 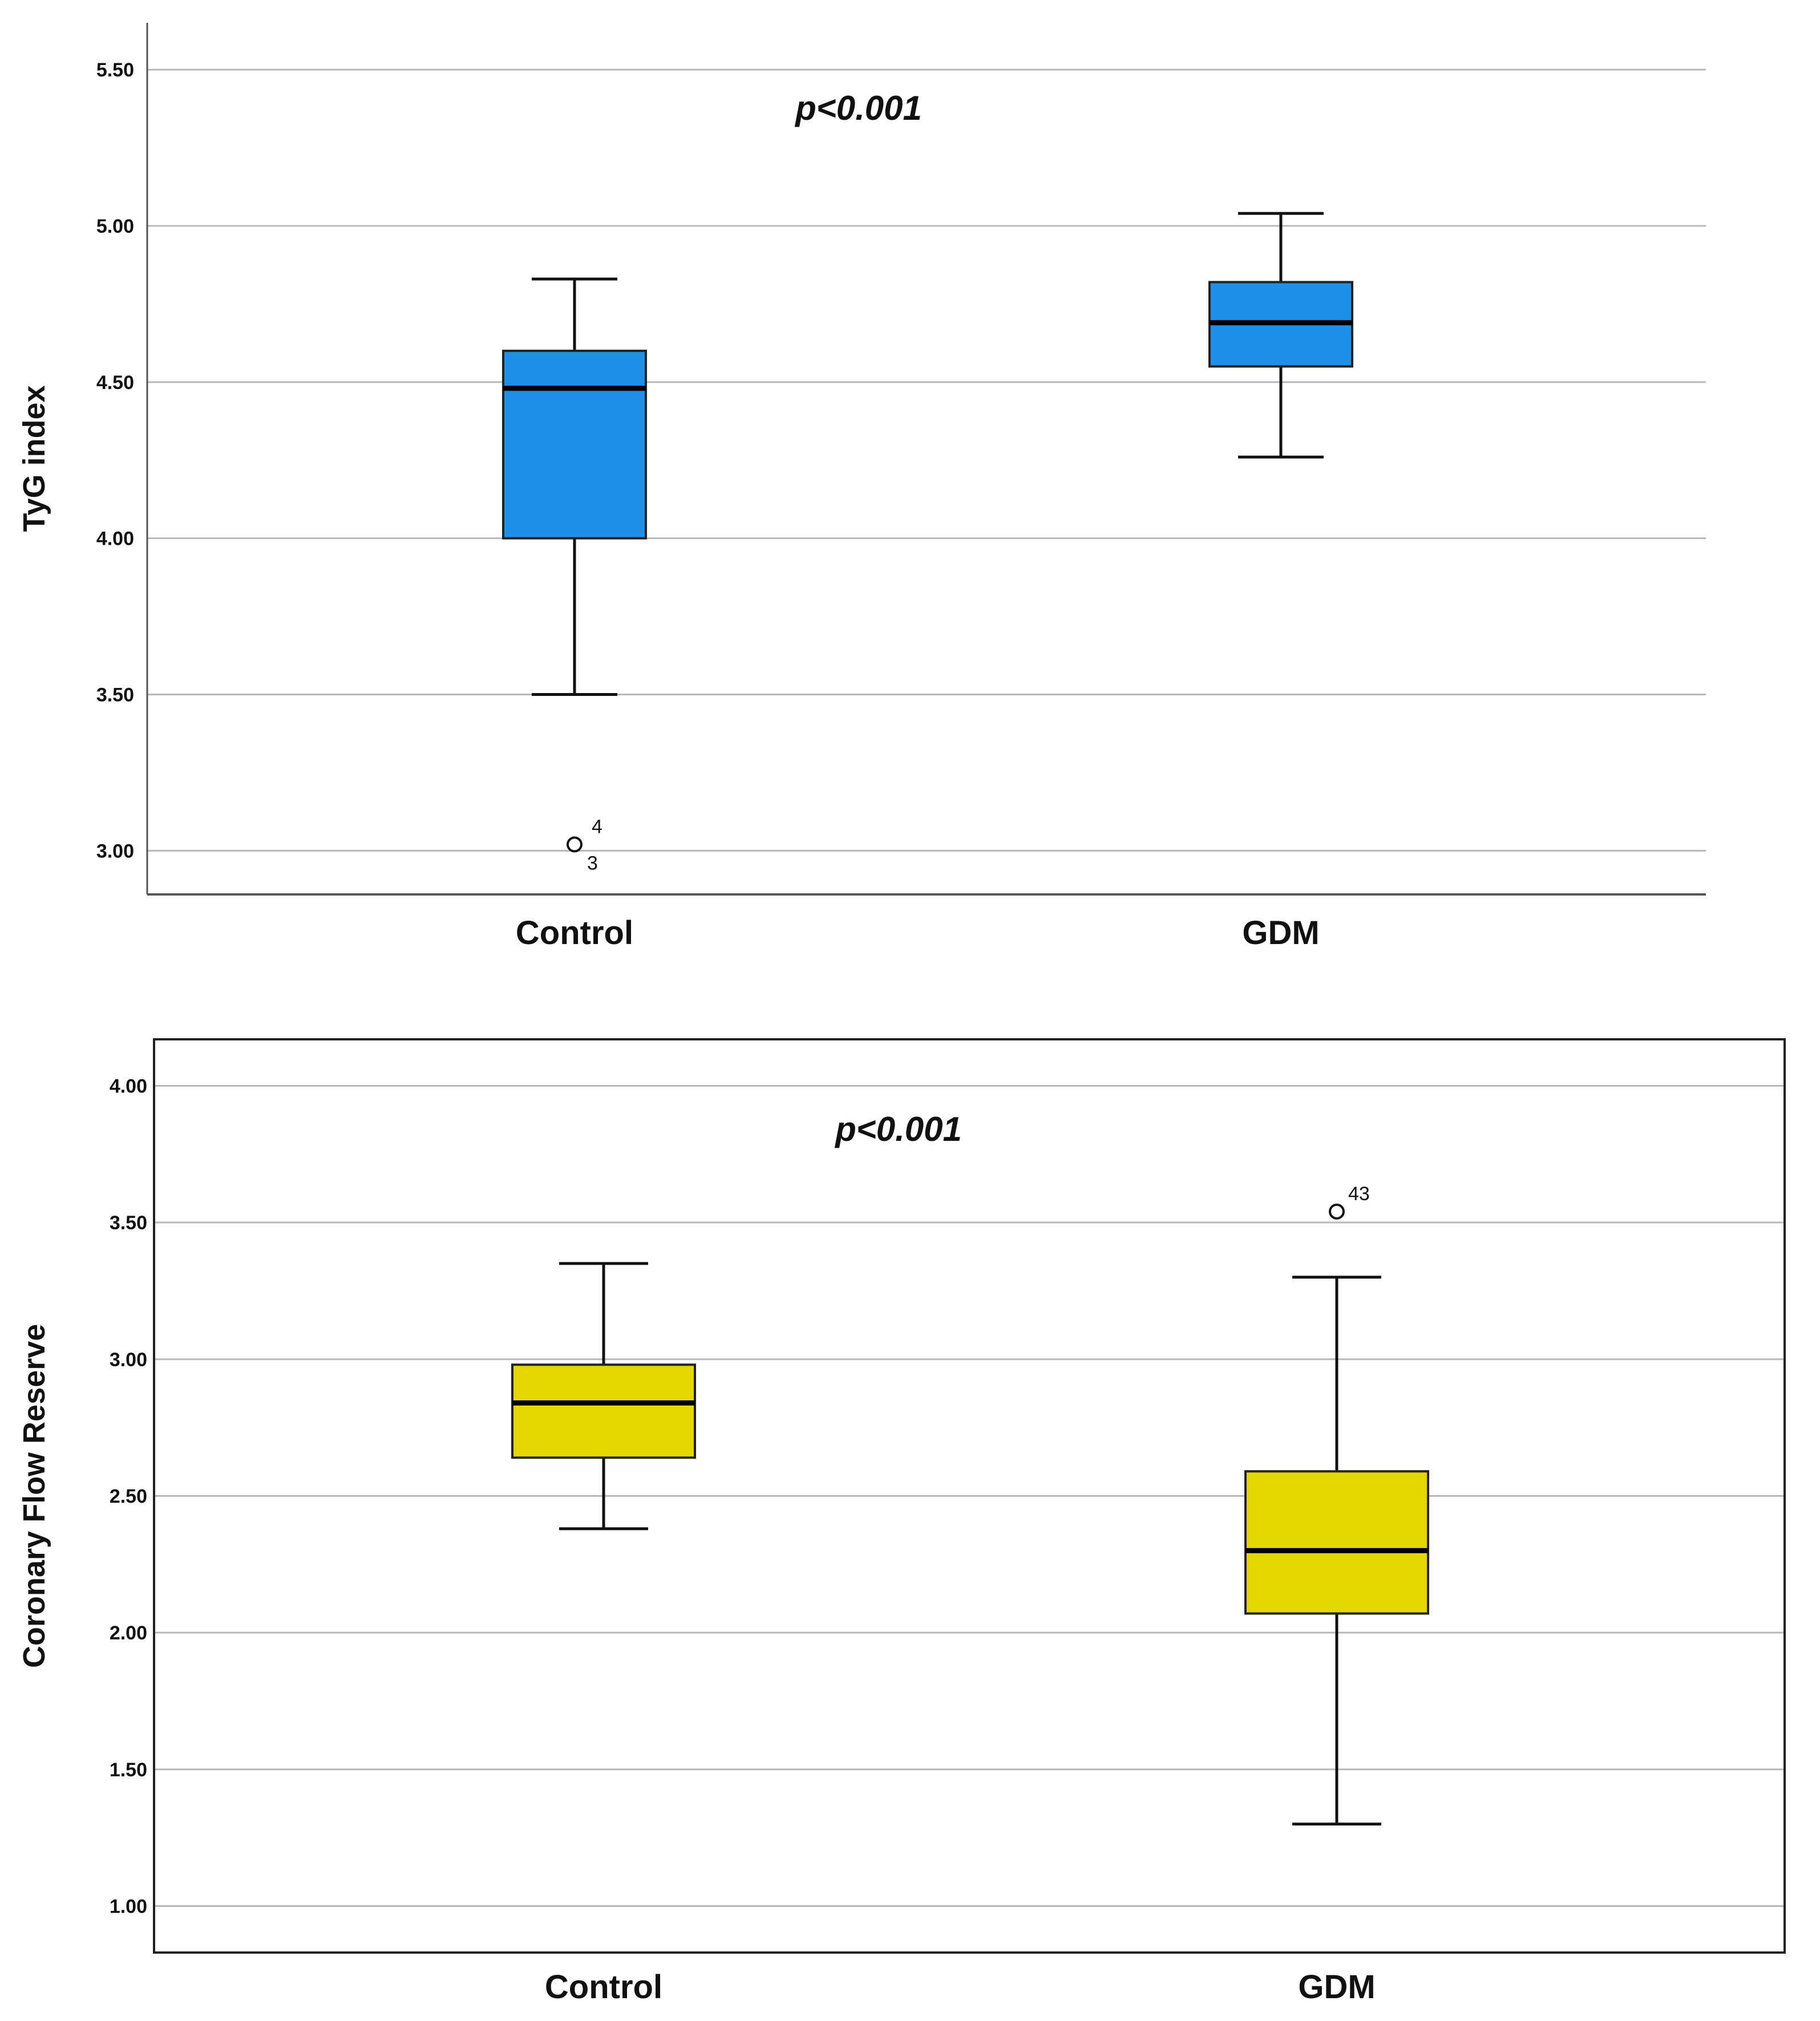 I want to click on y-tick-label: 1.50, so click(x=128, y=1770).